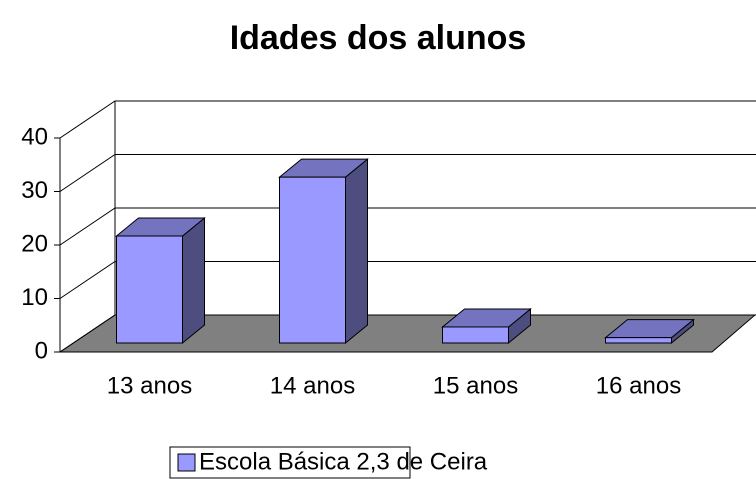  What do you see at coordinates (41, 350) in the screenshot?
I see `y-tick-label: 0` at bounding box center [41, 350].